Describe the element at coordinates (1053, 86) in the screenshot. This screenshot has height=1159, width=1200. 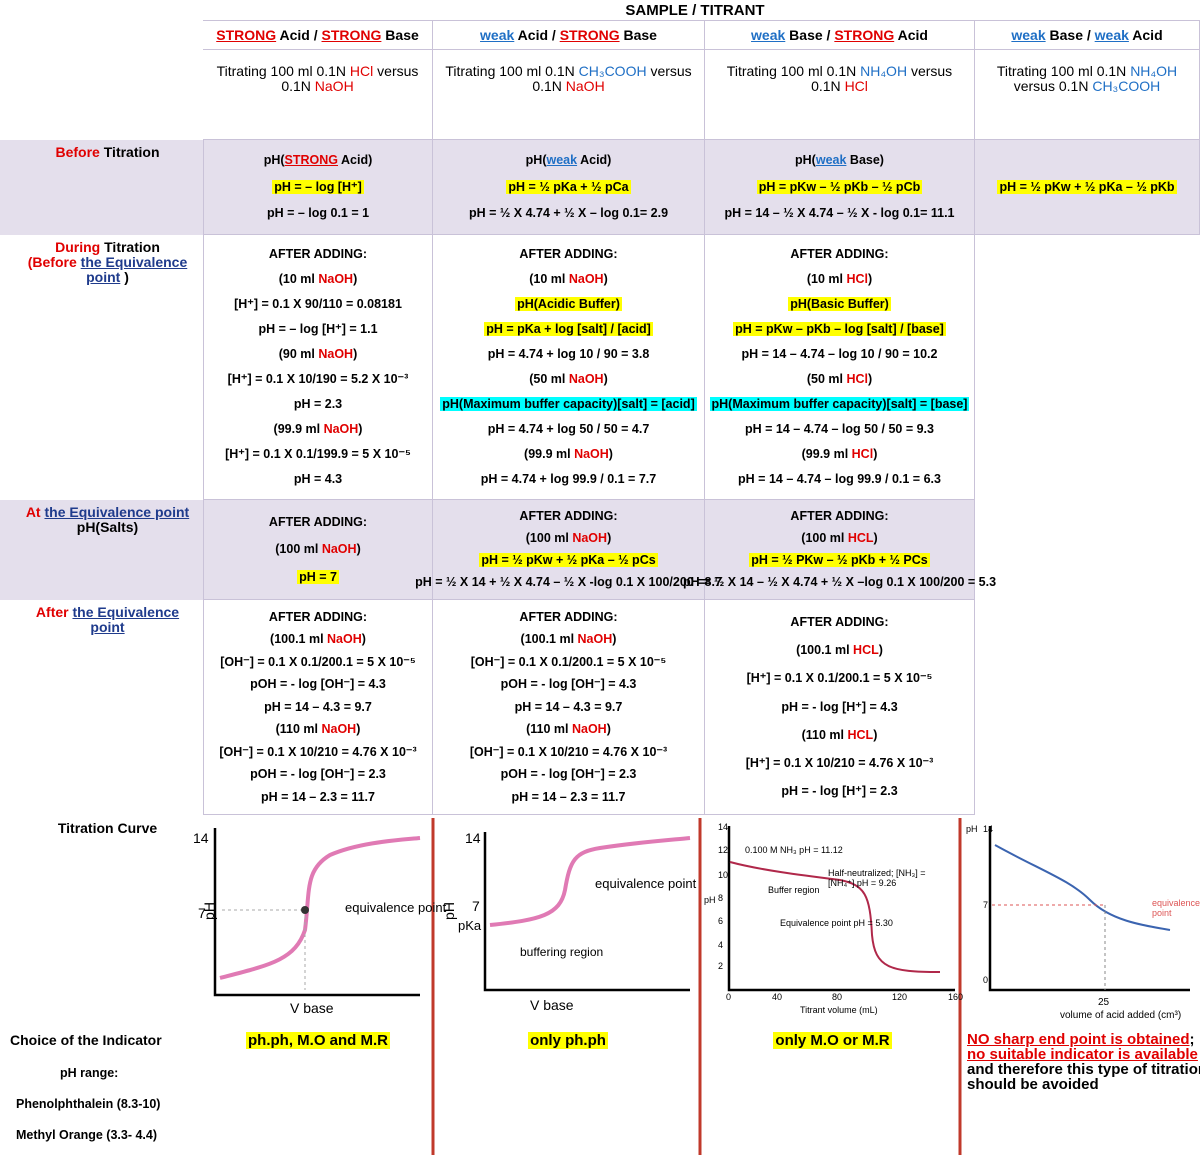
I see `text-segment: versus 0.1N` at that location.